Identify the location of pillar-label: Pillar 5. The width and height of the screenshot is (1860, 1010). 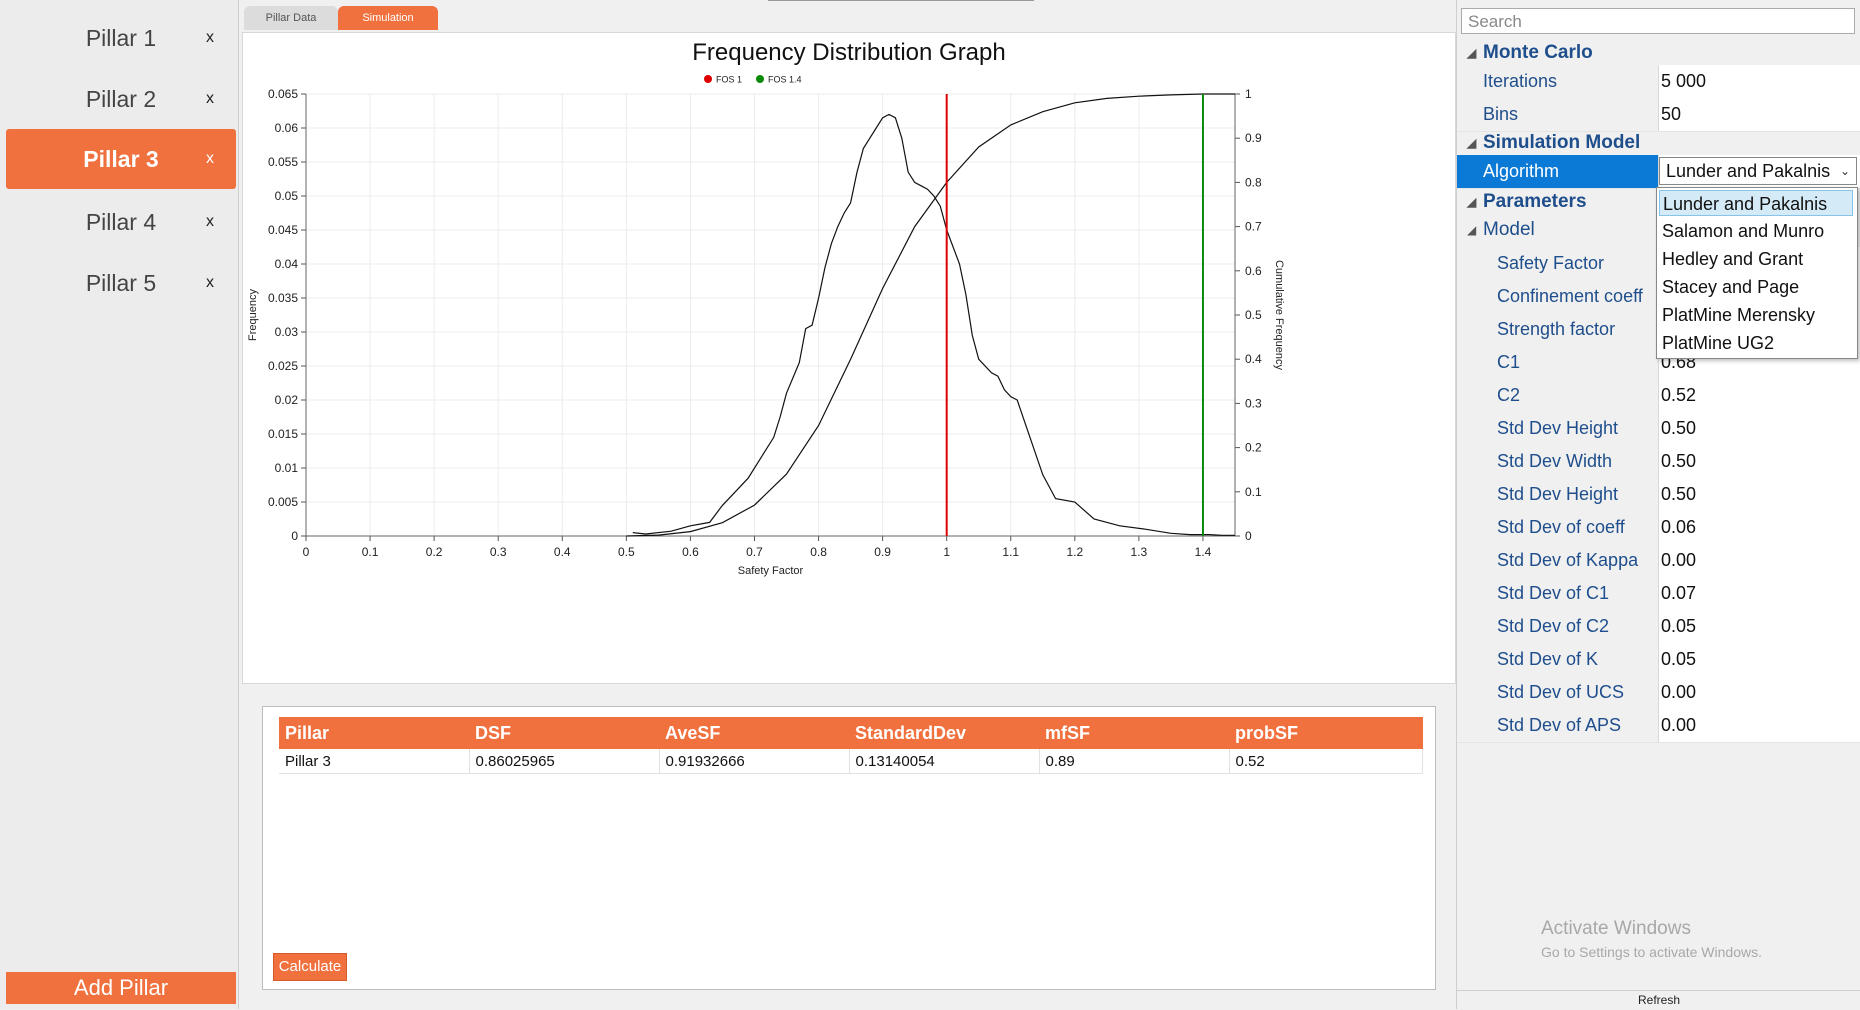
(121, 283).